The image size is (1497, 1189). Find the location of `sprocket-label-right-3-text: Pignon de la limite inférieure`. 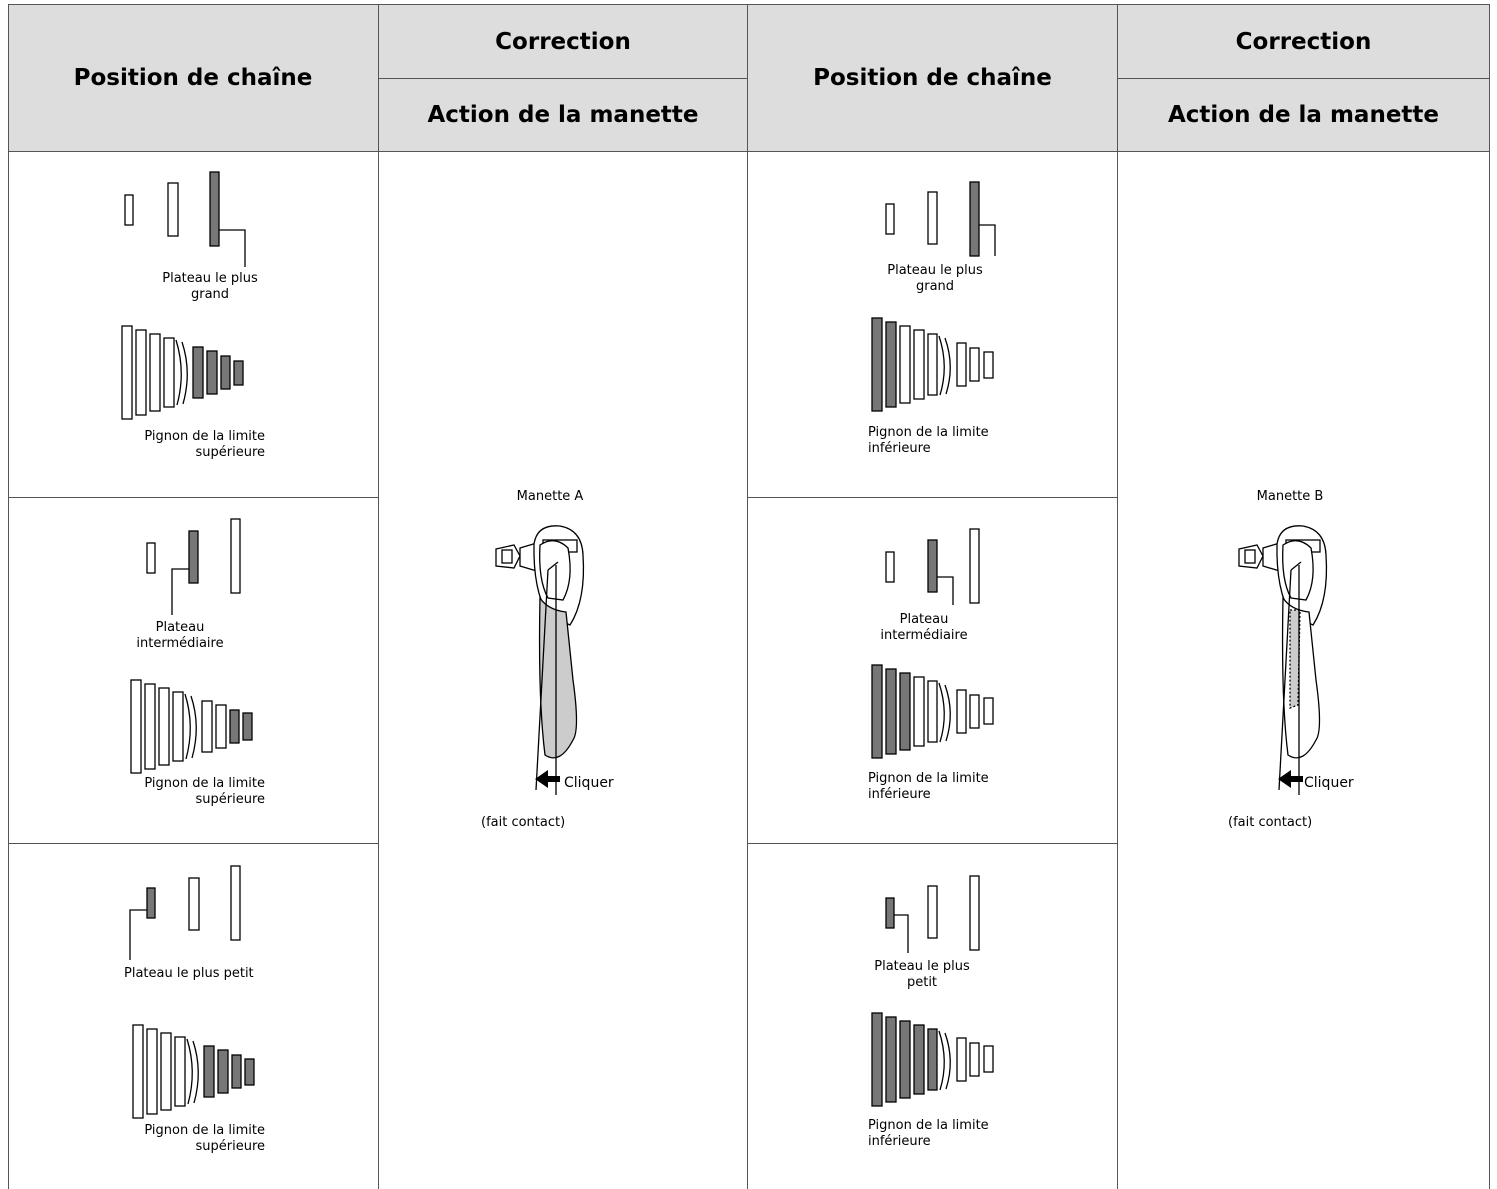

sprocket-label-right-3-text: Pignon de la limite inférieure is located at coordinates (928, 1133).